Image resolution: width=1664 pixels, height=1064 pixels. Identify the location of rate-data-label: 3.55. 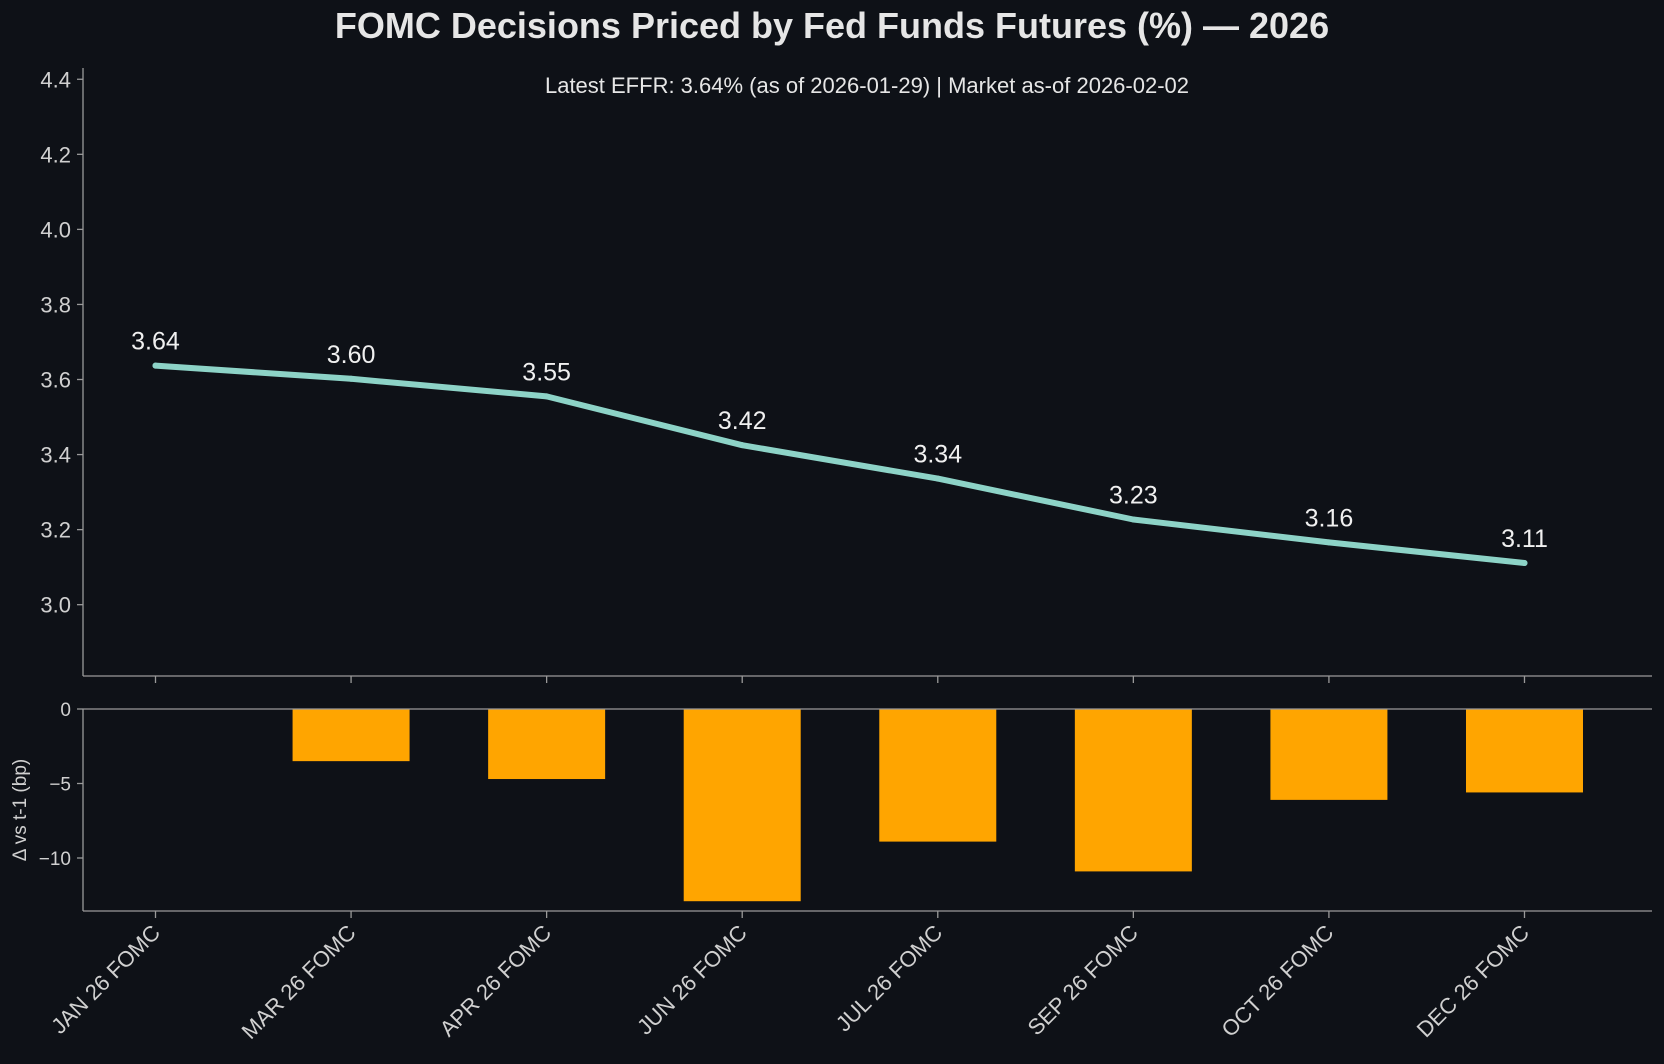
(546, 372).